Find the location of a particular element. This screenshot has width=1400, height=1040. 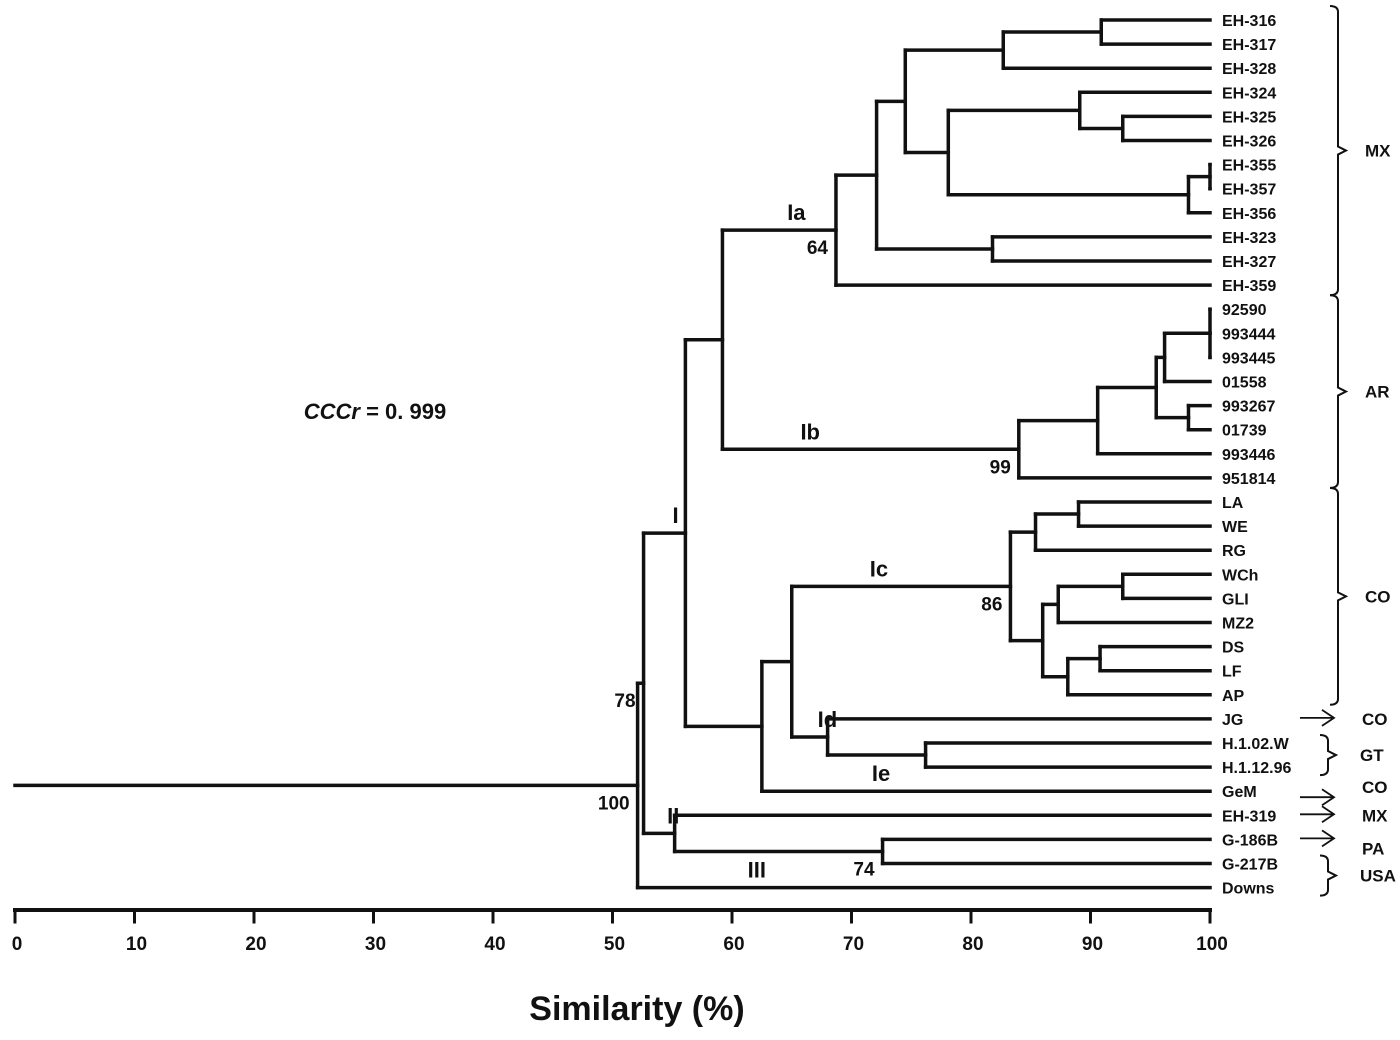

tick-label: 70 is located at coordinates (853, 944).